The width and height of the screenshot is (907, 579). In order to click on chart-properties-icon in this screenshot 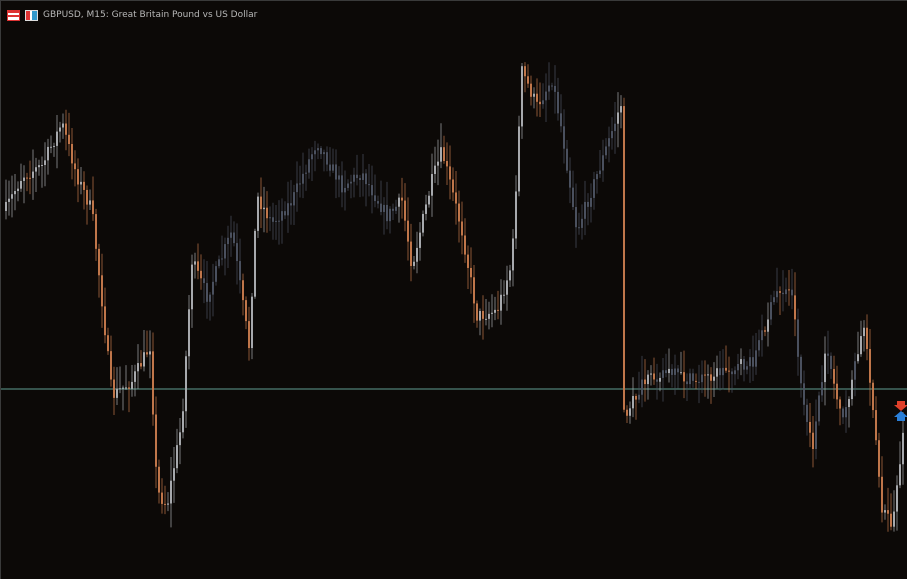, I will do `click(31, 15)`.